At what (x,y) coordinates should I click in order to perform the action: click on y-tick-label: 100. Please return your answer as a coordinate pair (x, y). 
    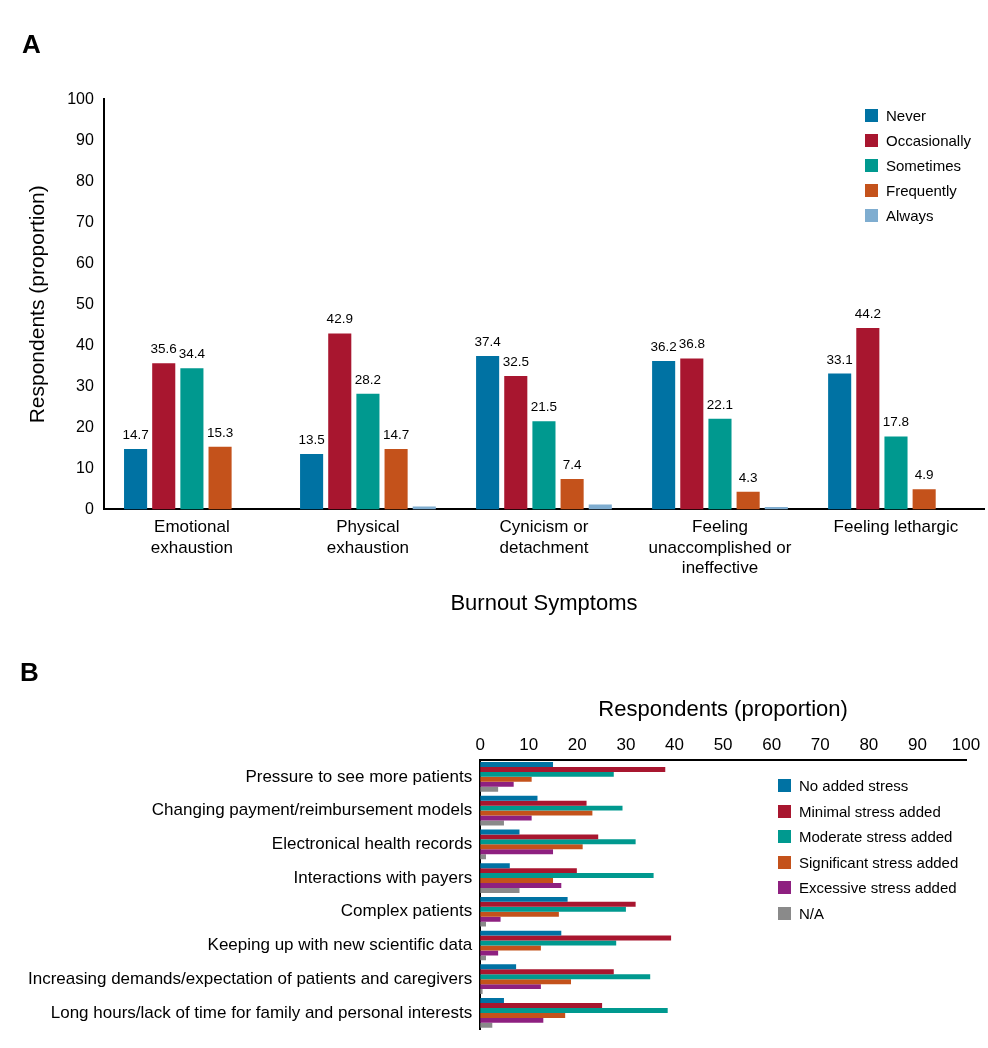
    Looking at the image, I should click on (80, 98).